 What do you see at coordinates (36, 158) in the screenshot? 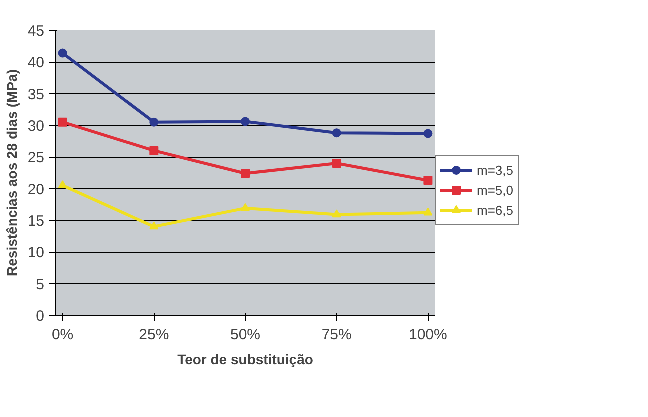
I see `y-tick-label: 25` at bounding box center [36, 158].